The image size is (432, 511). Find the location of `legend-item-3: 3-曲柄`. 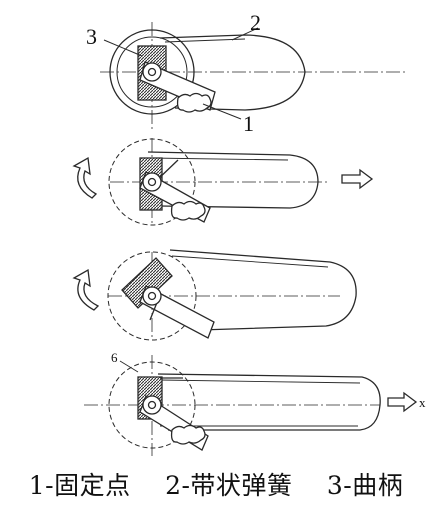

legend-item-3: 3-曲柄 is located at coordinates (365, 485).